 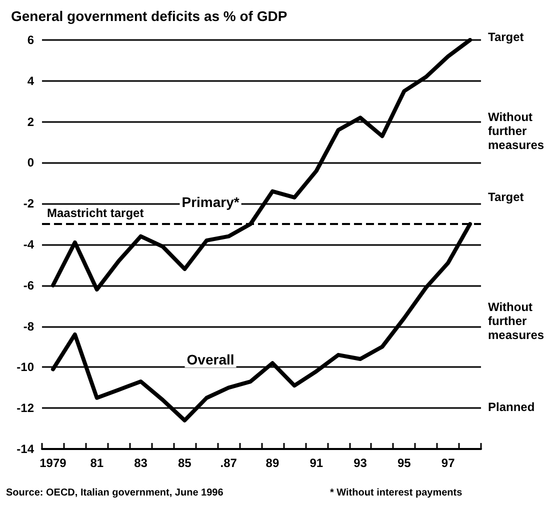 What do you see at coordinates (115, 493) in the screenshot?
I see `source-note: Source: OECD, Italian government, June 1996` at bounding box center [115, 493].